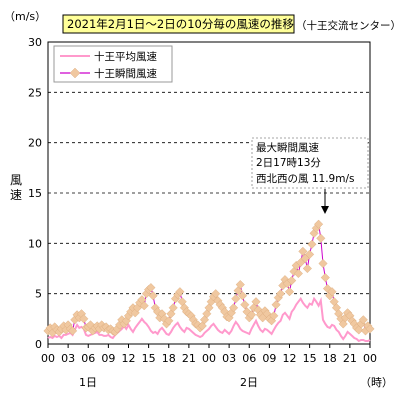 Image resolution: width=400 pixels, height=400 pixels. I want to click on chart-title: 2021年2月1日～2日の10分毎の風速の推移, so click(180, 24).